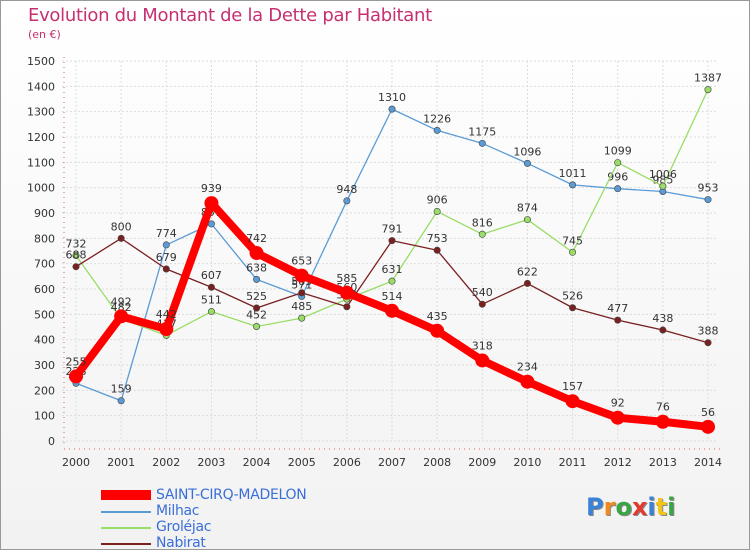 The width and height of the screenshot is (750, 552). What do you see at coordinates (617, 308) in the screenshot?
I see `data-label: 477` at bounding box center [617, 308].